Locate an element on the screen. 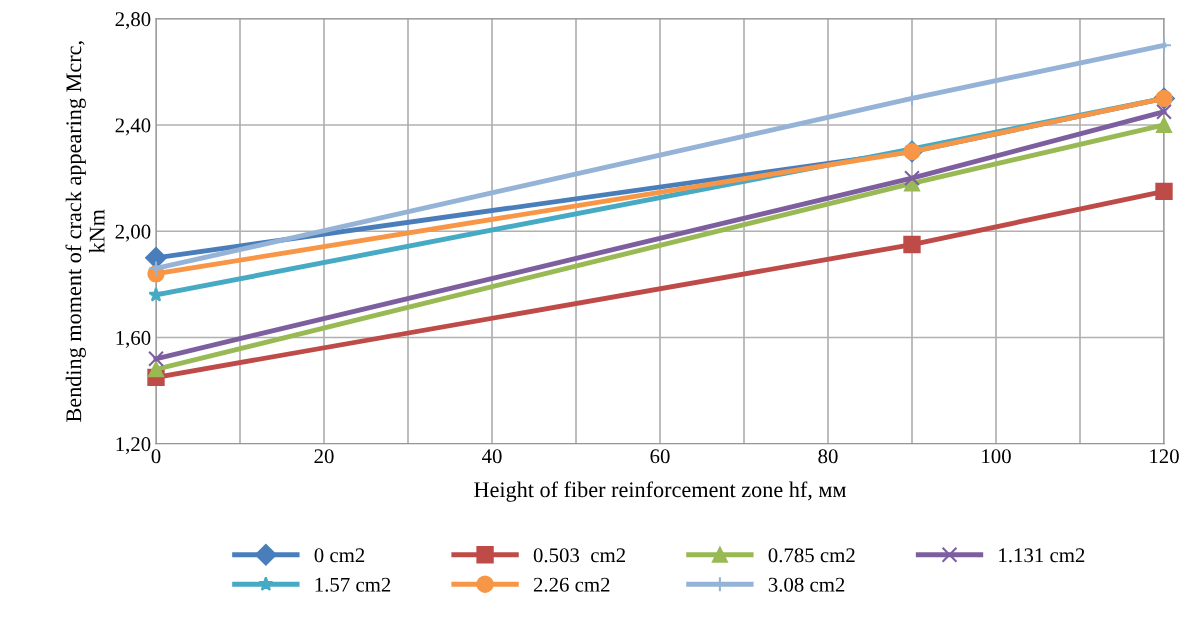  y-tick-label: 2,80 is located at coordinates (133, 21).